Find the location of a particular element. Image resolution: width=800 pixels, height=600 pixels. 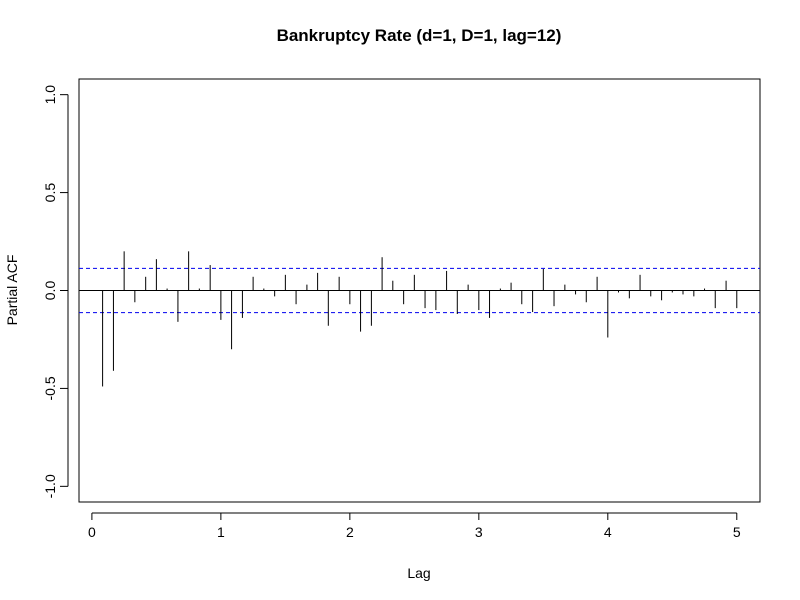

x-tick-label: 3 is located at coordinates (479, 532).